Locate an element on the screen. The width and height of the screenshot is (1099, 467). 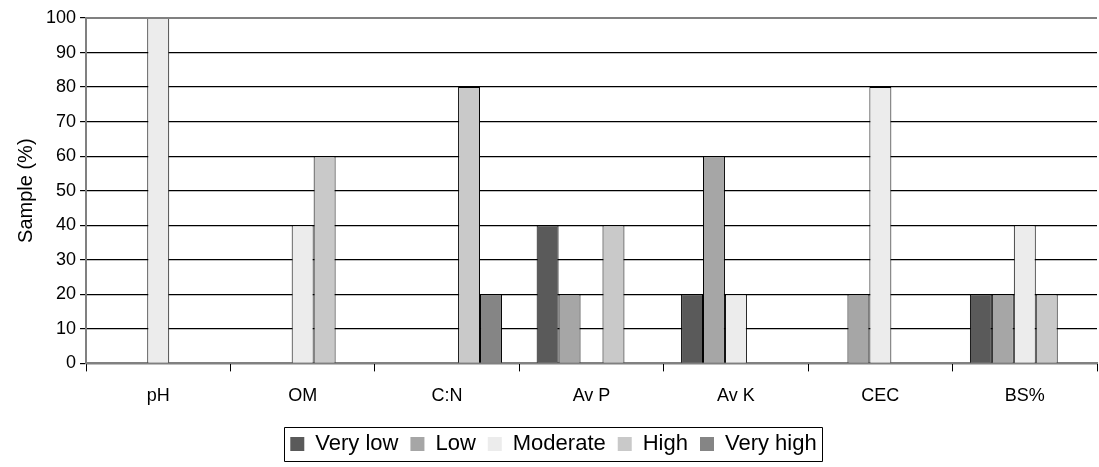
x-tick-label: OM is located at coordinates (303, 395).